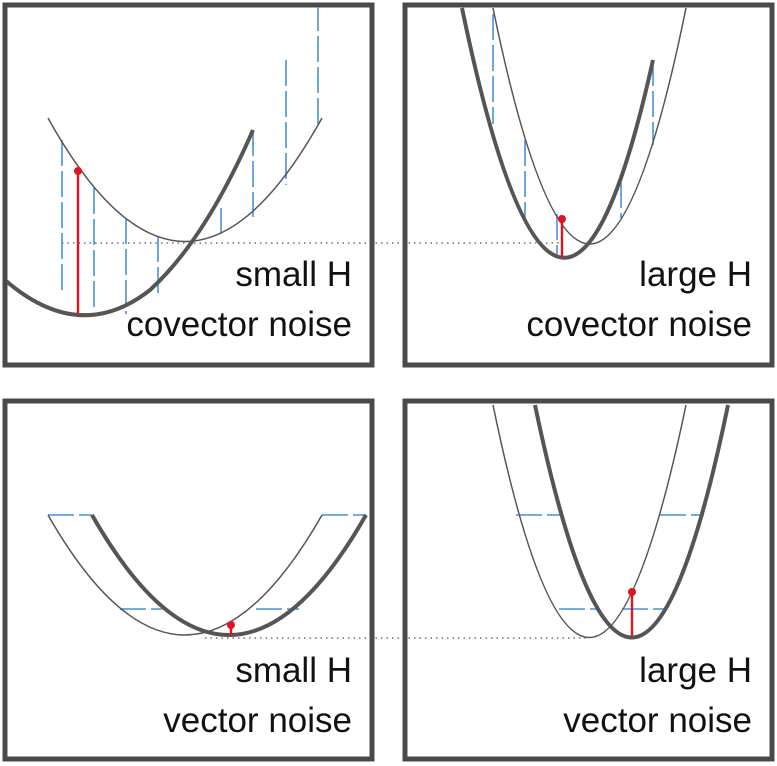 Image resolution: width=777 pixels, height=766 pixels. Describe the element at coordinates (639, 299) in the screenshot. I see `panel-label-top-right: large H covector noise` at that location.